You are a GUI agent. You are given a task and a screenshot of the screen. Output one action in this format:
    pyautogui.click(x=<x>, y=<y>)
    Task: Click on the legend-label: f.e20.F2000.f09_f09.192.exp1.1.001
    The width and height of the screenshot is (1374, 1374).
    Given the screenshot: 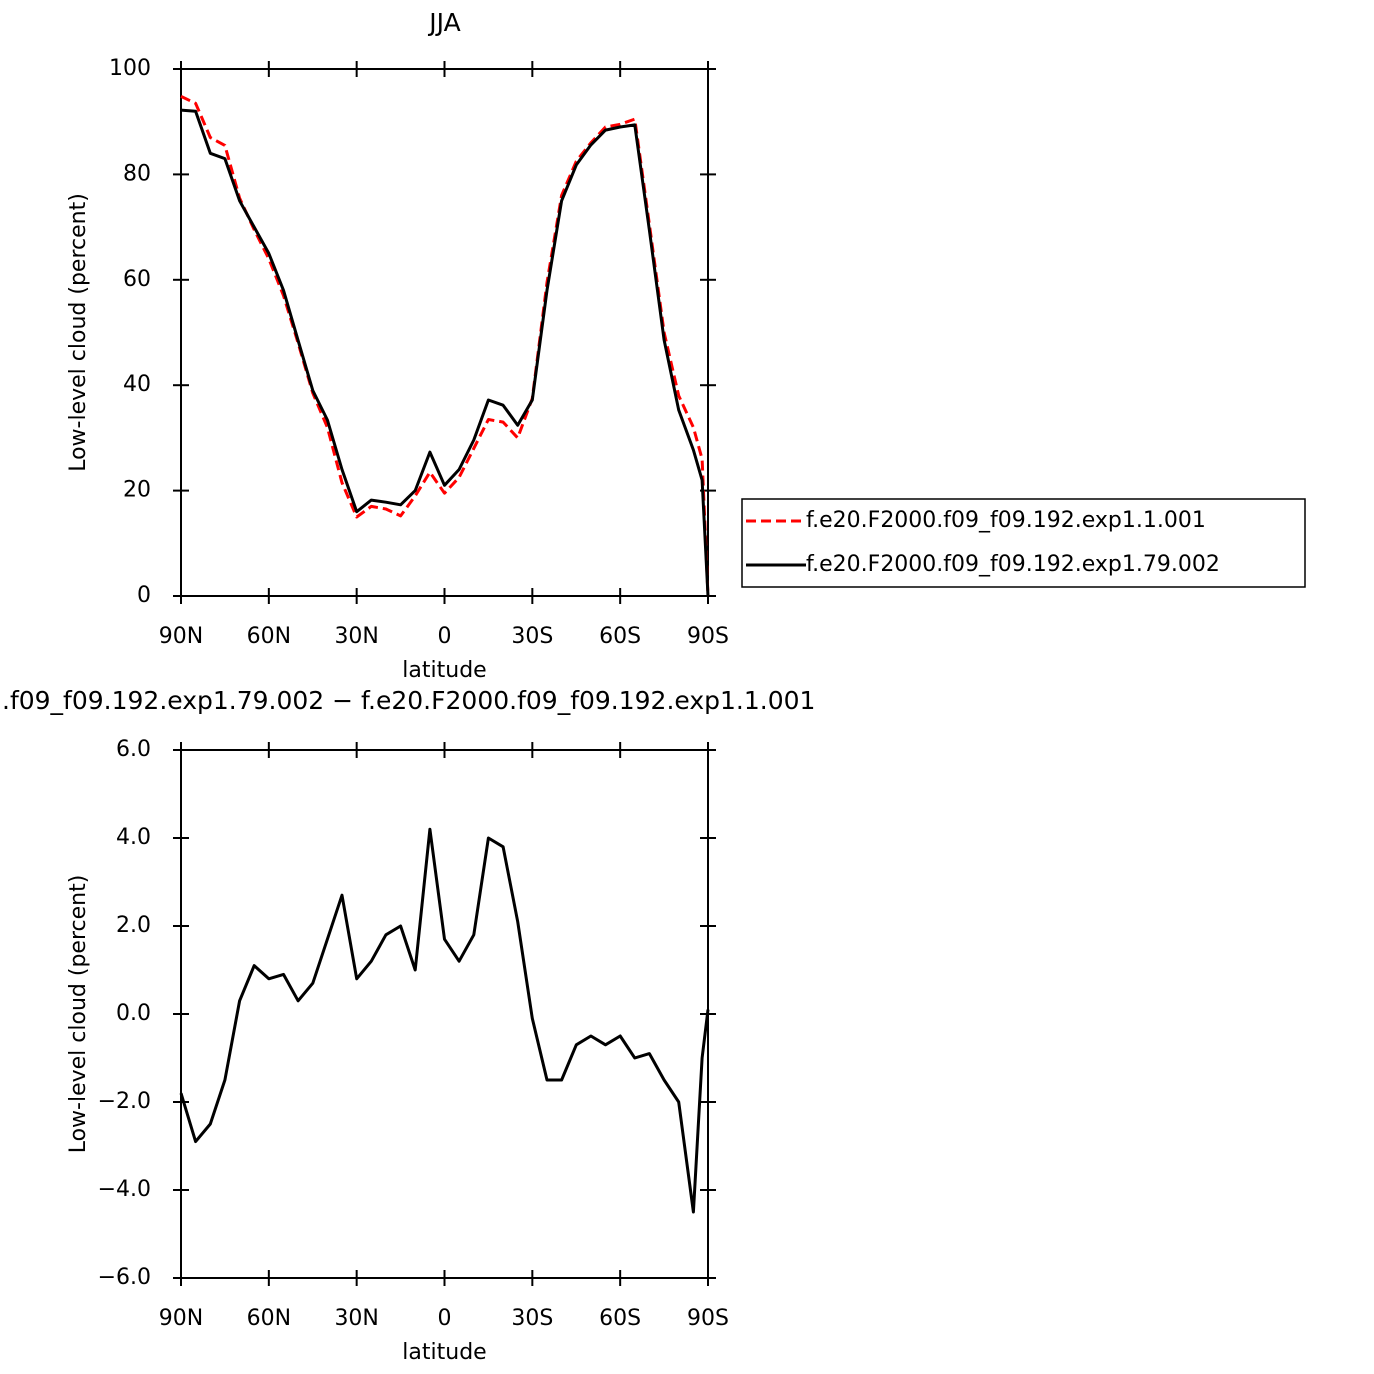 What is the action you would take?
    pyautogui.click(x=1006, y=520)
    